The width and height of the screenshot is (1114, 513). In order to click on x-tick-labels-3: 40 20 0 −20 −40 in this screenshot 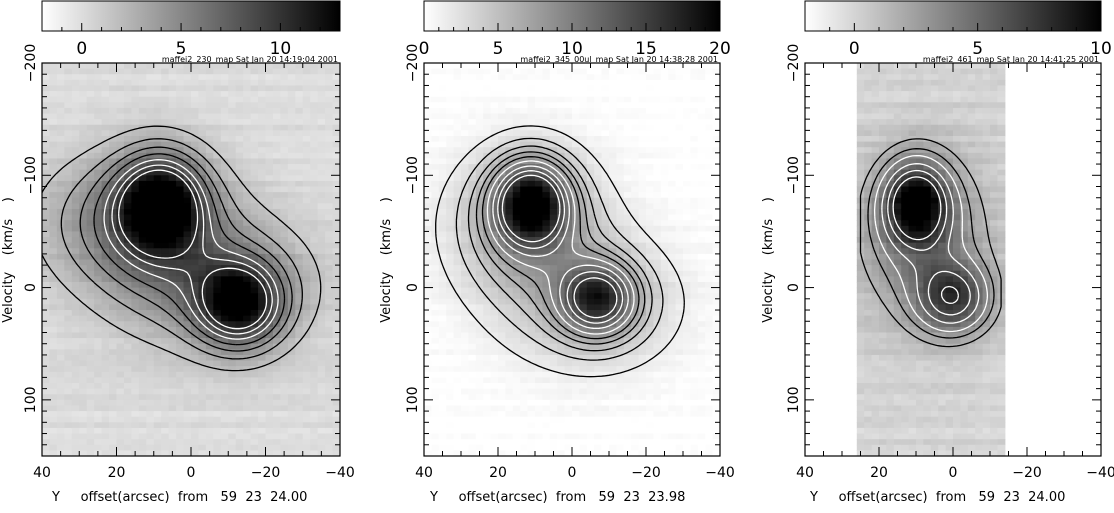, I will do `click(955, 473)`.